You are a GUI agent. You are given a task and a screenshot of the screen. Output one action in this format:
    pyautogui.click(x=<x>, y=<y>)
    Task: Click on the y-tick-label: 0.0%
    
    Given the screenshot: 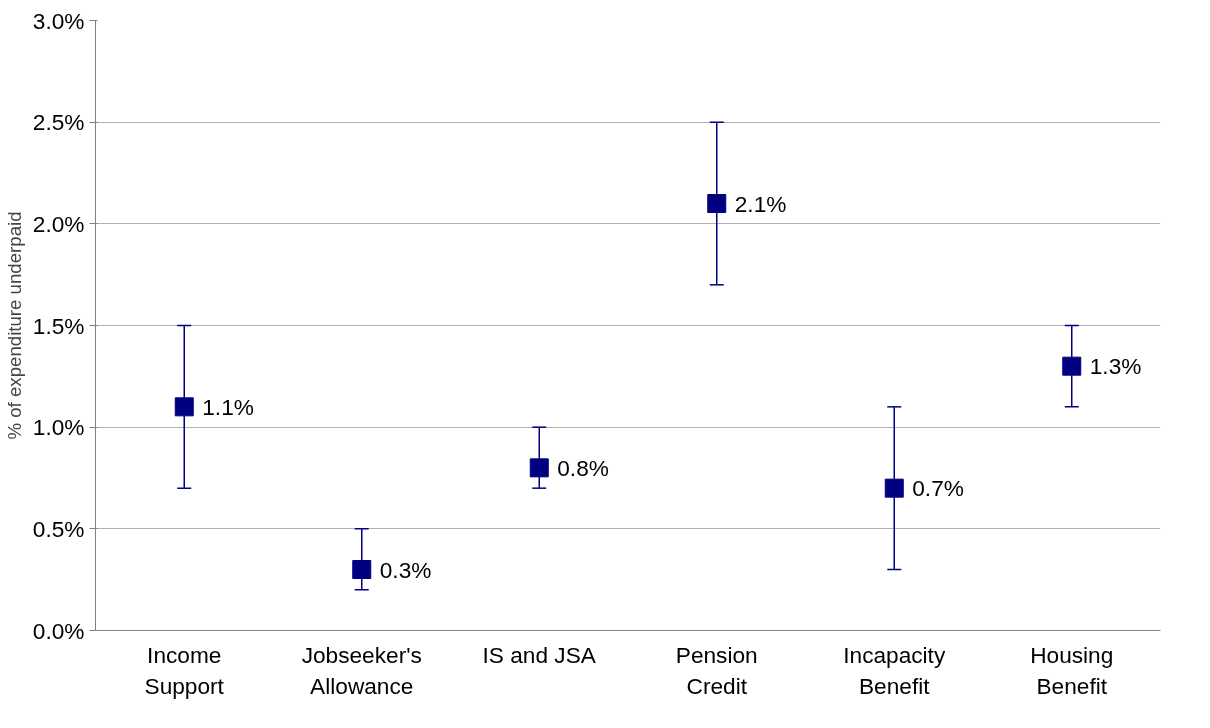 What is the action you would take?
    pyautogui.click(x=58, y=630)
    